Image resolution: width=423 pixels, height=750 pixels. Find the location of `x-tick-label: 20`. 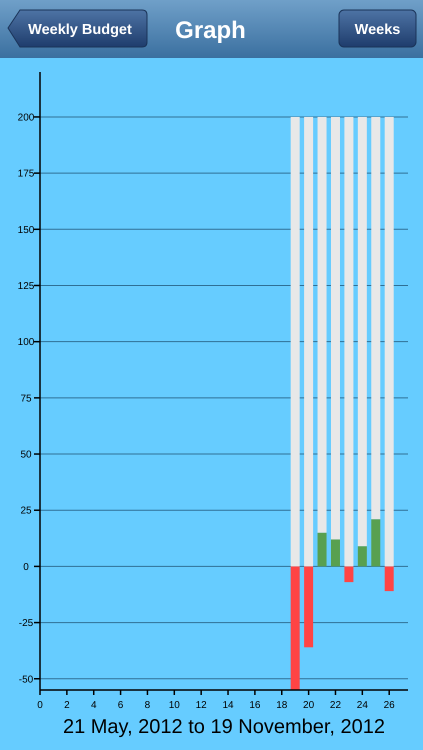

x-tick-label: 20 is located at coordinates (309, 705).